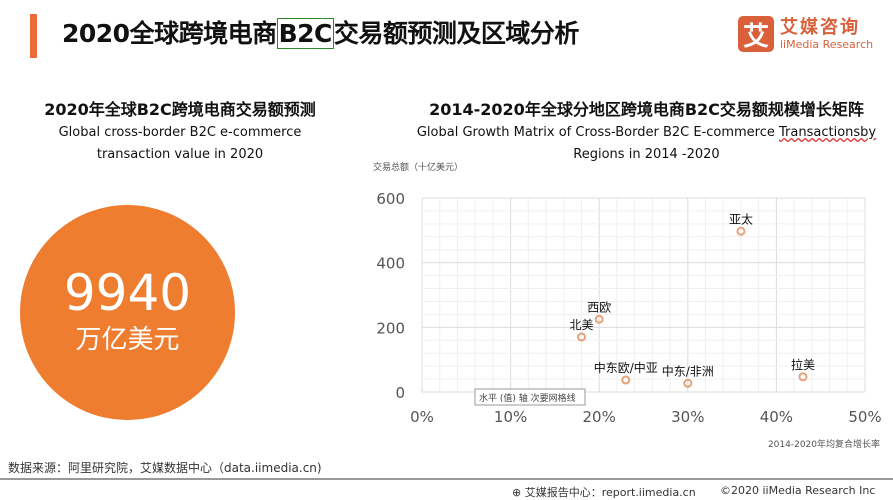  Describe the element at coordinates (688, 370) in the screenshot. I see `data-label: 中东/非洲` at that location.